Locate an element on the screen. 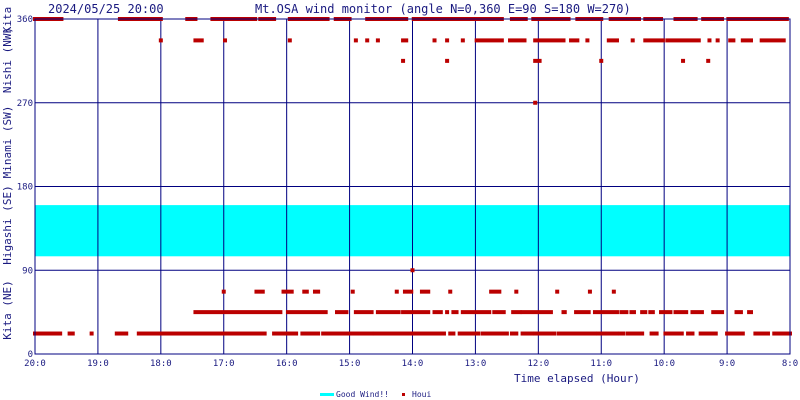 The width and height of the screenshot is (800, 400). legend-good-wind-label: Good Wind!! is located at coordinates (362, 394).